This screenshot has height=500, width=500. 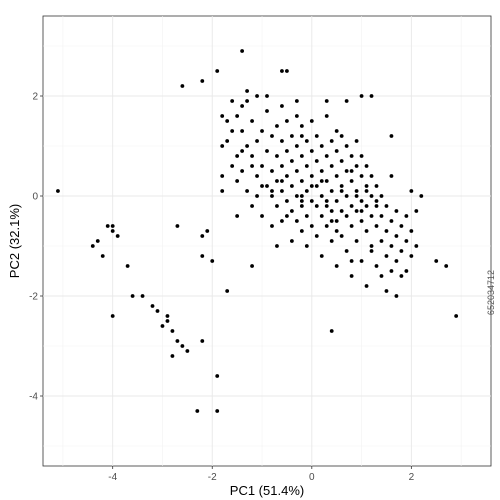 What do you see at coordinates (33, 397) in the screenshot?
I see `y-tick-label: -4` at bounding box center [33, 397].